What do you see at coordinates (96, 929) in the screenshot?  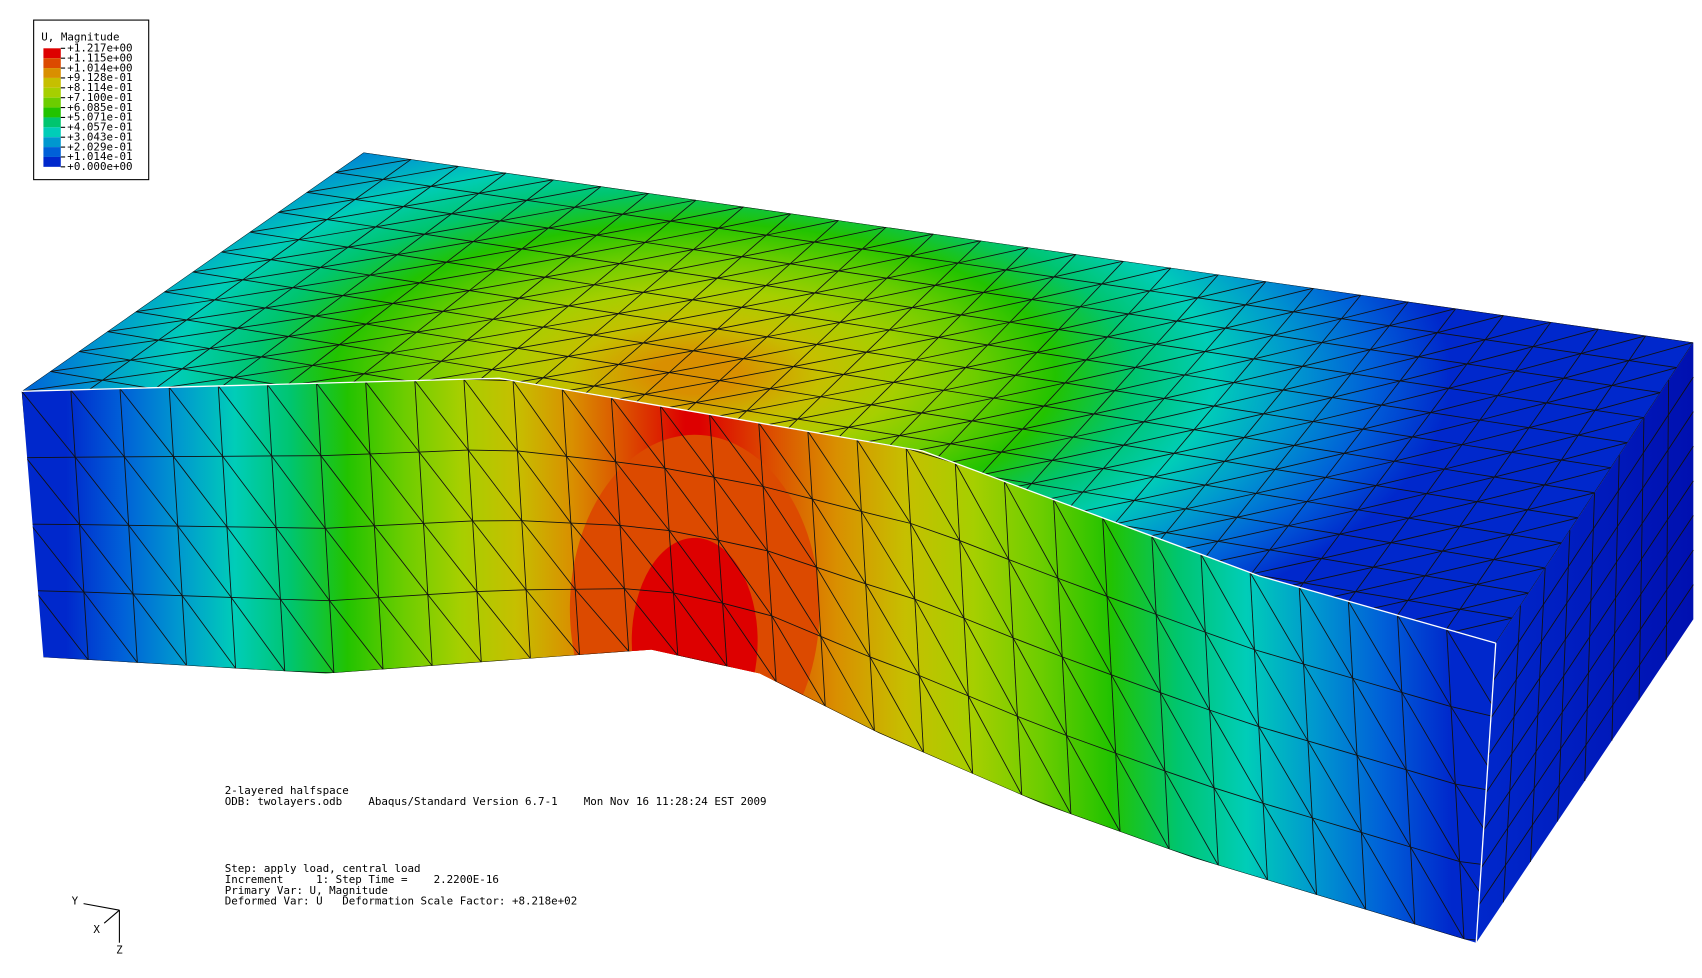 I see `triad-label: X` at bounding box center [96, 929].